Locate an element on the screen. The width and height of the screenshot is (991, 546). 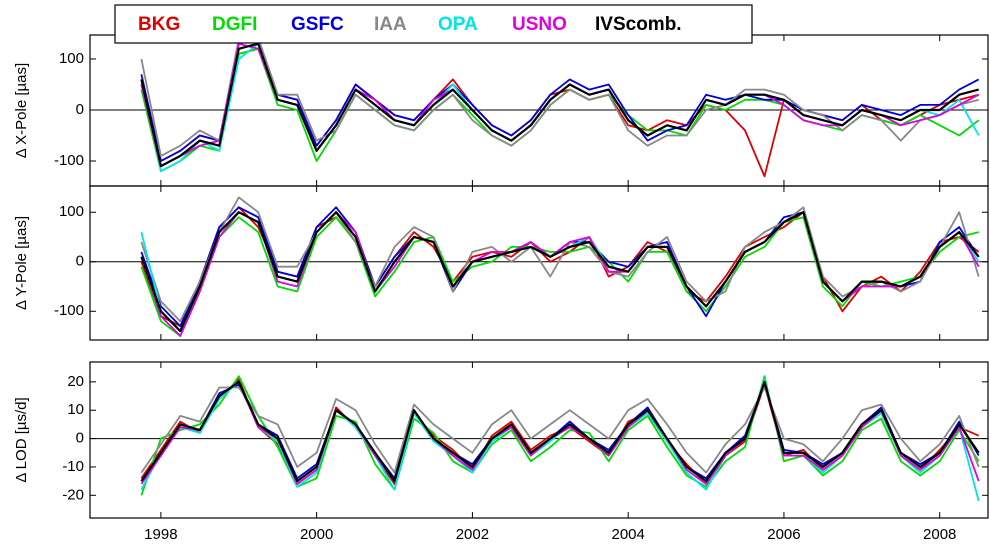
legend-label: IVScomb. is located at coordinates (638, 24).